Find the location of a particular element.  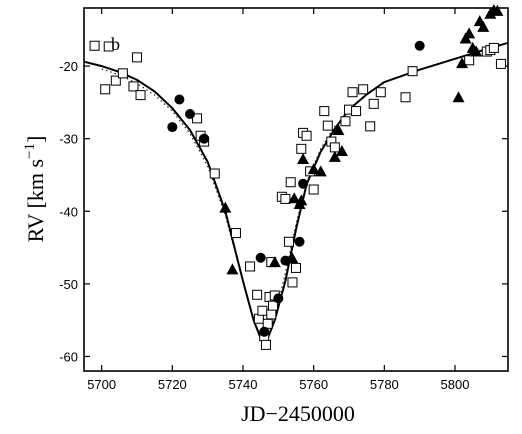

y-tick-label: -60 is located at coordinates (68, 356).